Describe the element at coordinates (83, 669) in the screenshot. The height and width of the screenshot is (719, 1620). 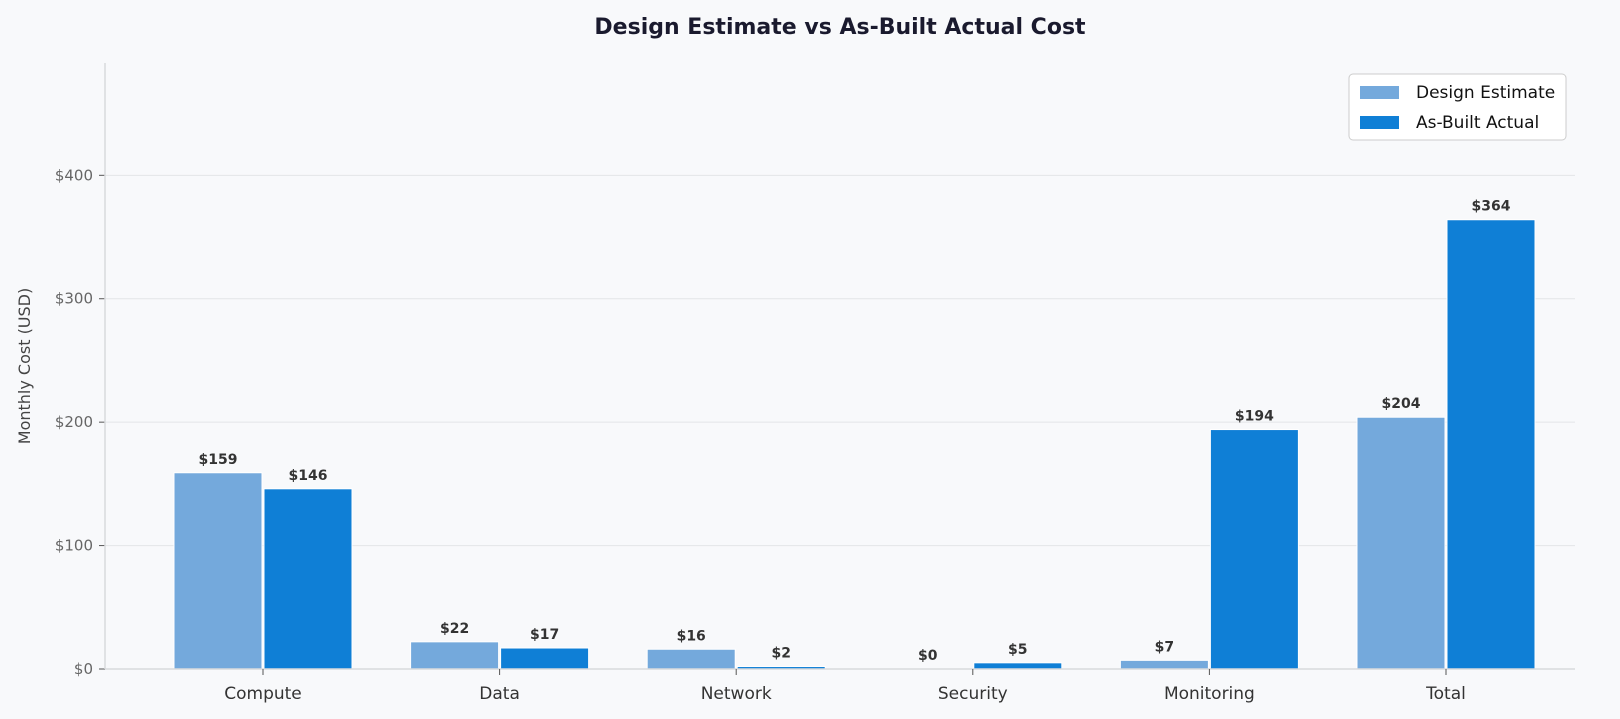
I see `y-tick-label: $0` at that location.